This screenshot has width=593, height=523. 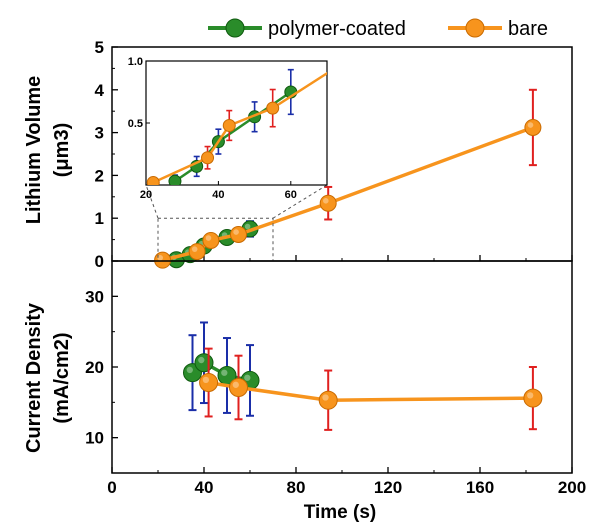 What do you see at coordinates (175, 179) in the screenshot?
I see `inset-polymer-coated-point` at bounding box center [175, 179].